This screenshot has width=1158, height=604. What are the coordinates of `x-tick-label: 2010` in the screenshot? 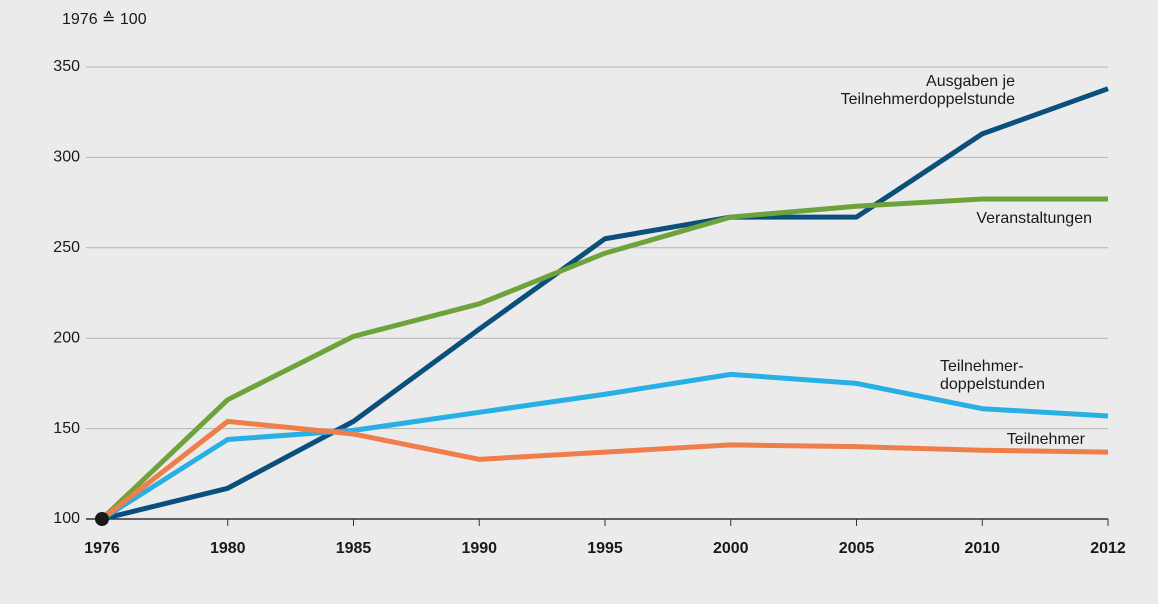 It's located at (982, 548).